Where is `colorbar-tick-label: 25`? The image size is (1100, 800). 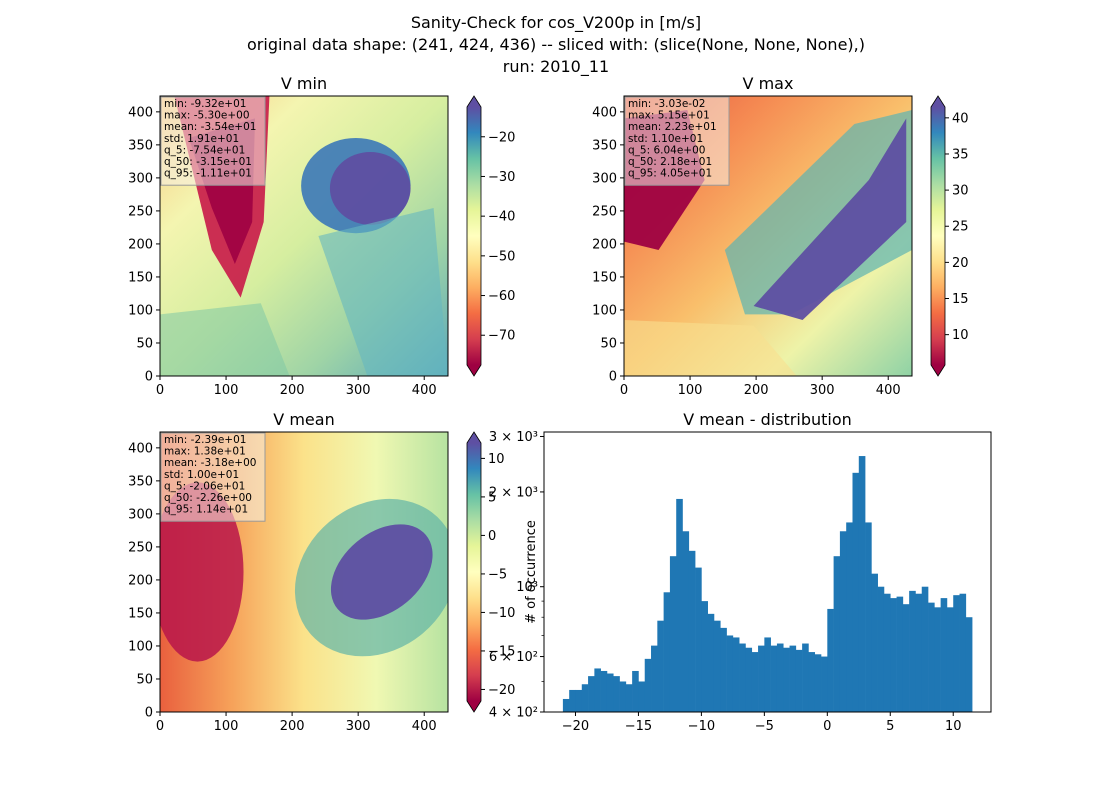
colorbar-tick-label: 25 is located at coordinates (960, 227).